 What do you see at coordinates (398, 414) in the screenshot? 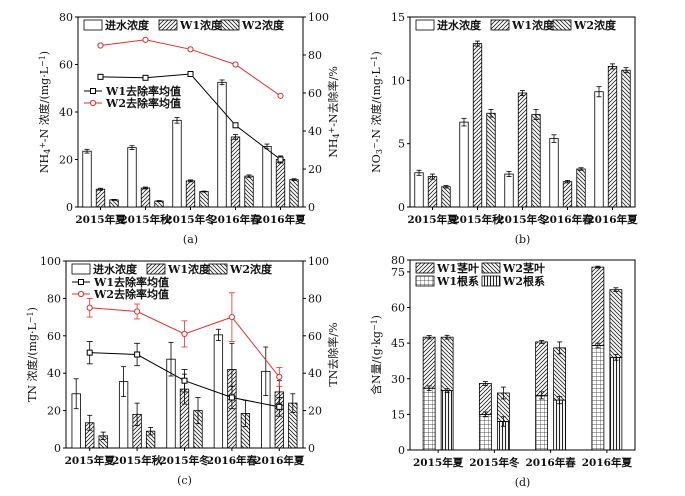
I see `y-tick-label: 15` at bounding box center [398, 414].